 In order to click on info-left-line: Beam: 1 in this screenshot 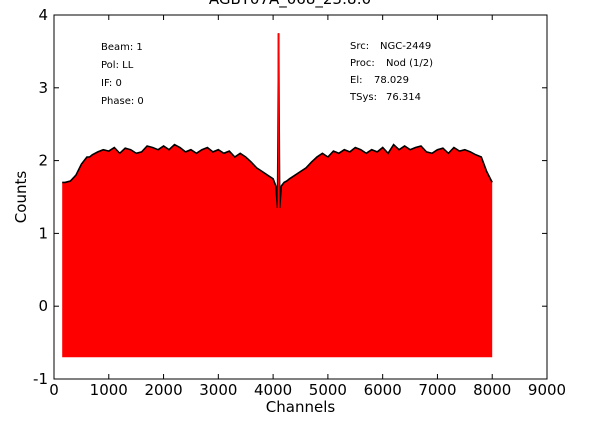, I will do `click(122, 47)`.